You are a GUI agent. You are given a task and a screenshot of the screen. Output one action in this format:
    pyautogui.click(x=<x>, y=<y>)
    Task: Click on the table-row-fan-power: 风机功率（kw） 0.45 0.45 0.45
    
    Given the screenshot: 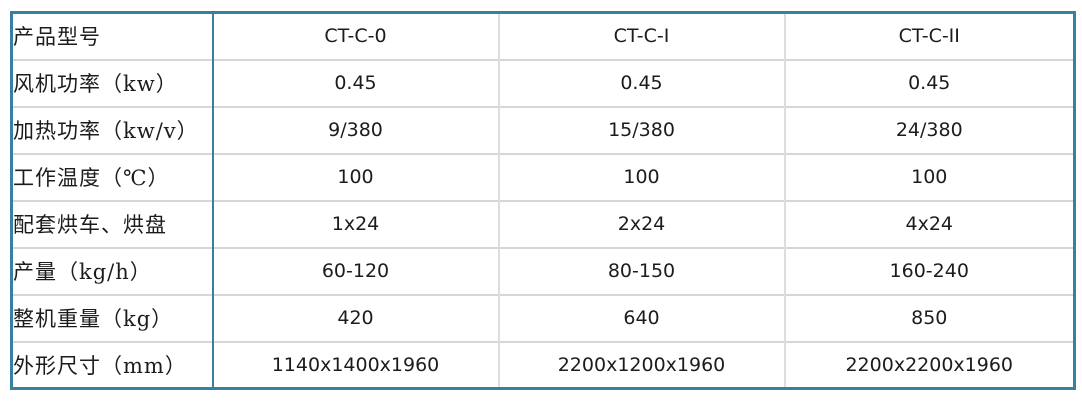 What is the action you would take?
    pyautogui.click(x=543, y=82)
    